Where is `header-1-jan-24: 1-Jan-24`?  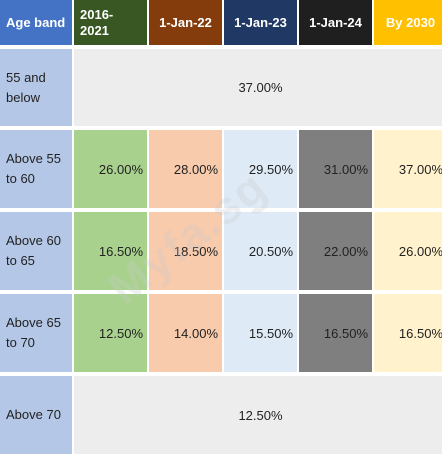 header-1-jan-24: 1-Jan-24 is located at coordinates (335, 22).